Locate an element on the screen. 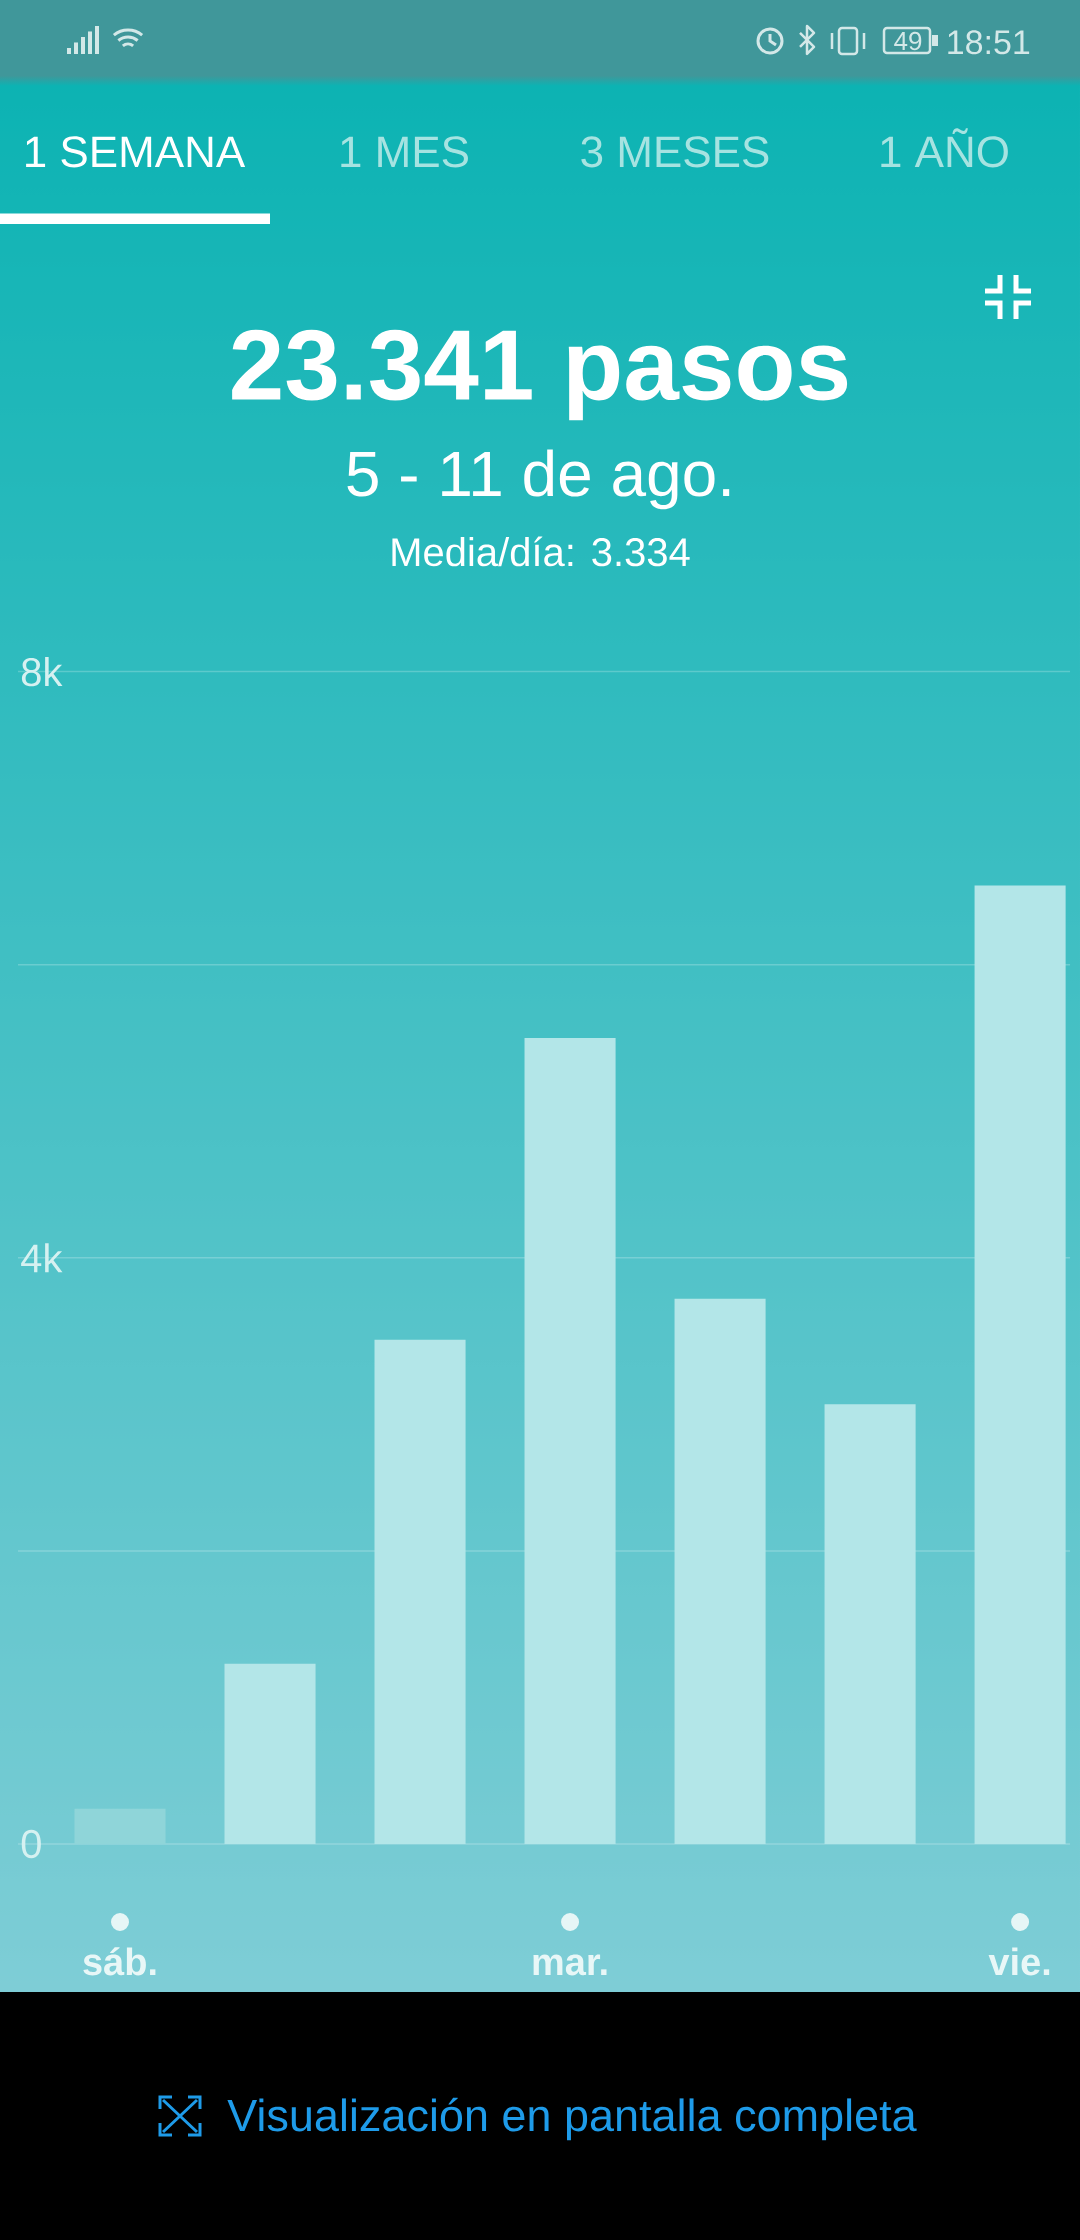 Image resolution: width=1080 pixels, height=2240 pixels. y-tick-label: 0 is located at coordinates (31, 1844).